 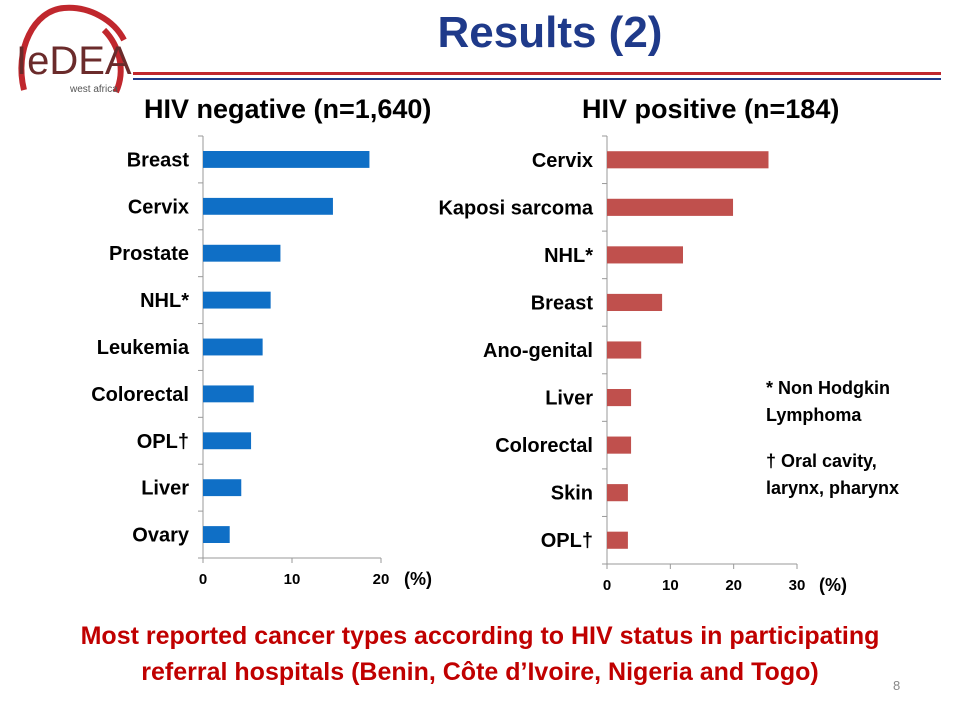 I want to click on footnote-nhl-line2: Lymphoma, so click(x=814, y=415).